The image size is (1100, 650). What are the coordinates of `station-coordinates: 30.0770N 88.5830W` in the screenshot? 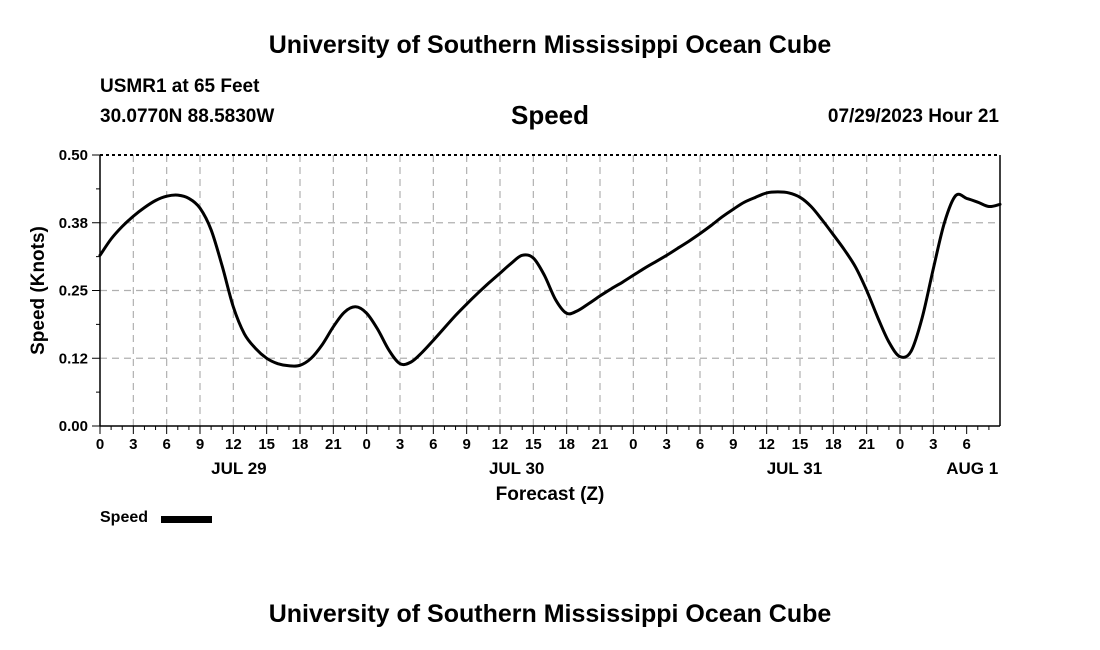 It's located at (187, 116).